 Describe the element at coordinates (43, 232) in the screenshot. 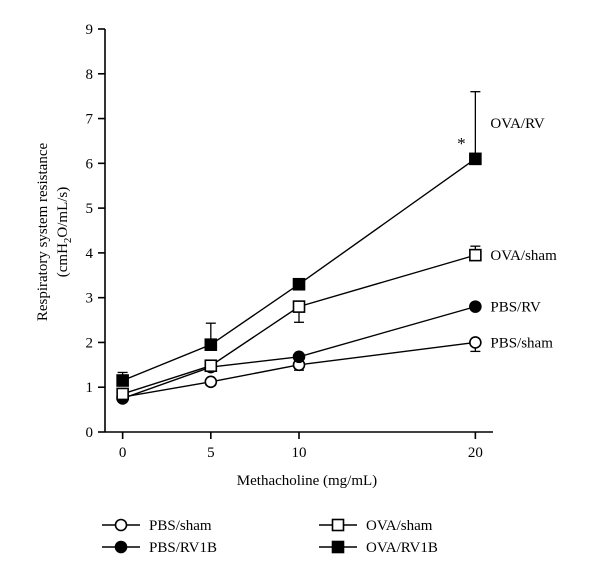

I see `y-axis-title-line1: Respiratory system resistance` at that location.